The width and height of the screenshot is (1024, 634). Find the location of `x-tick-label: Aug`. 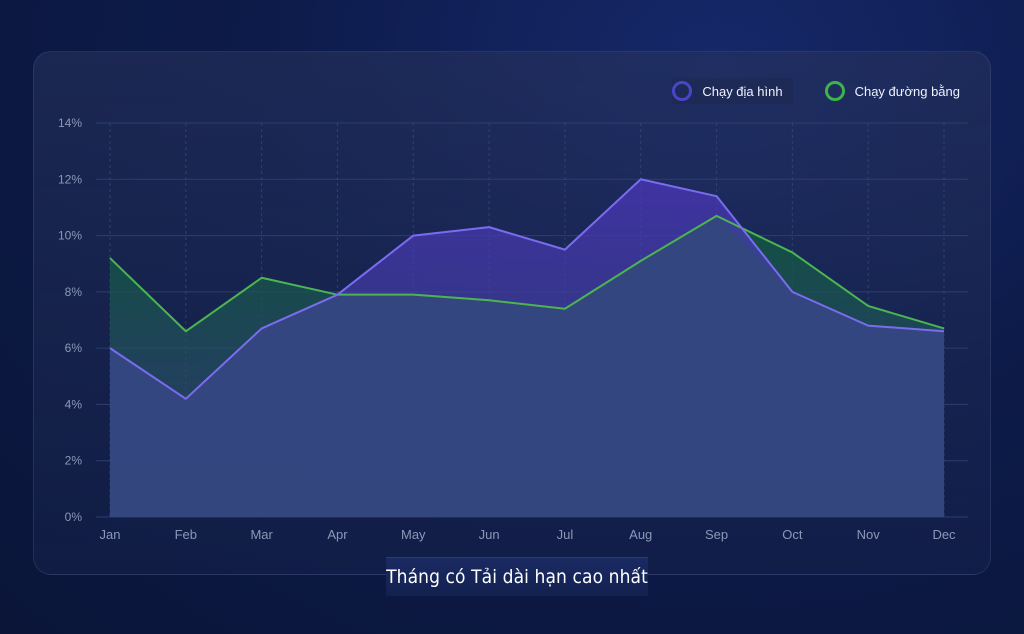

x-tick-label: Aug is located at coordinates (640, 534).